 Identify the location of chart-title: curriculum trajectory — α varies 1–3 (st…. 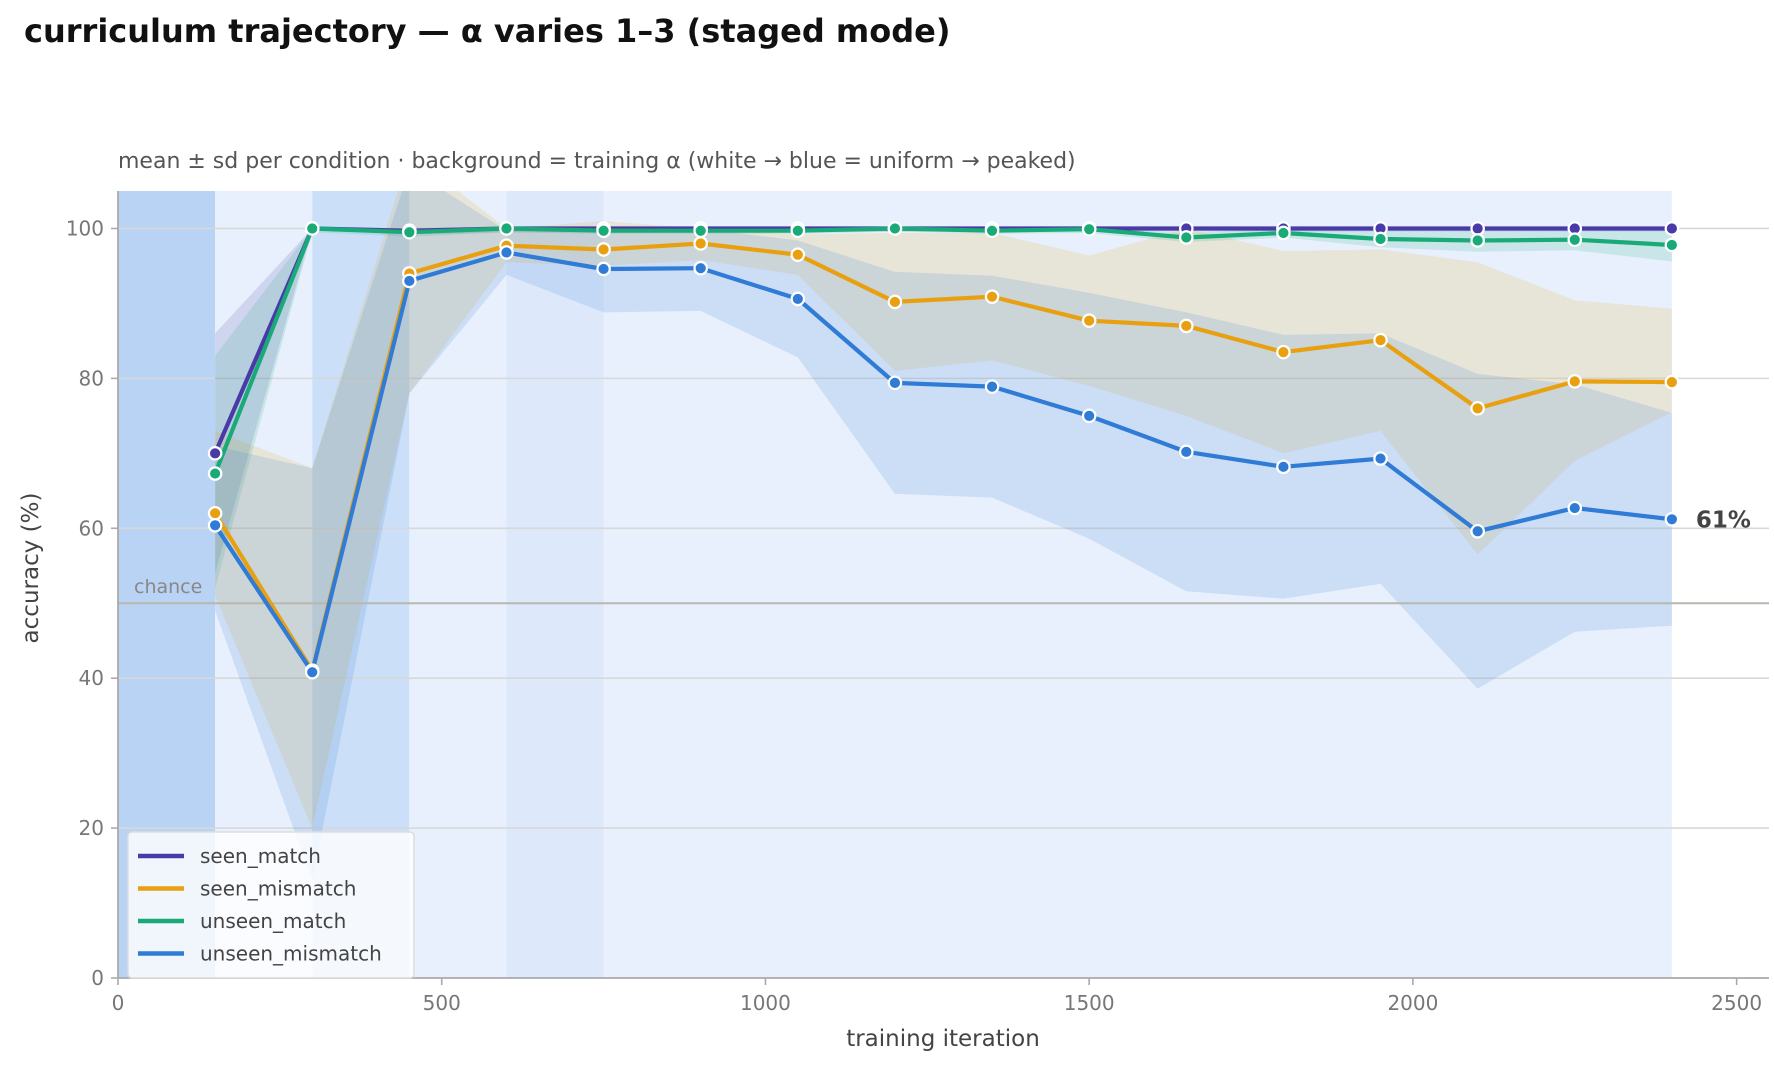
(487, 31).